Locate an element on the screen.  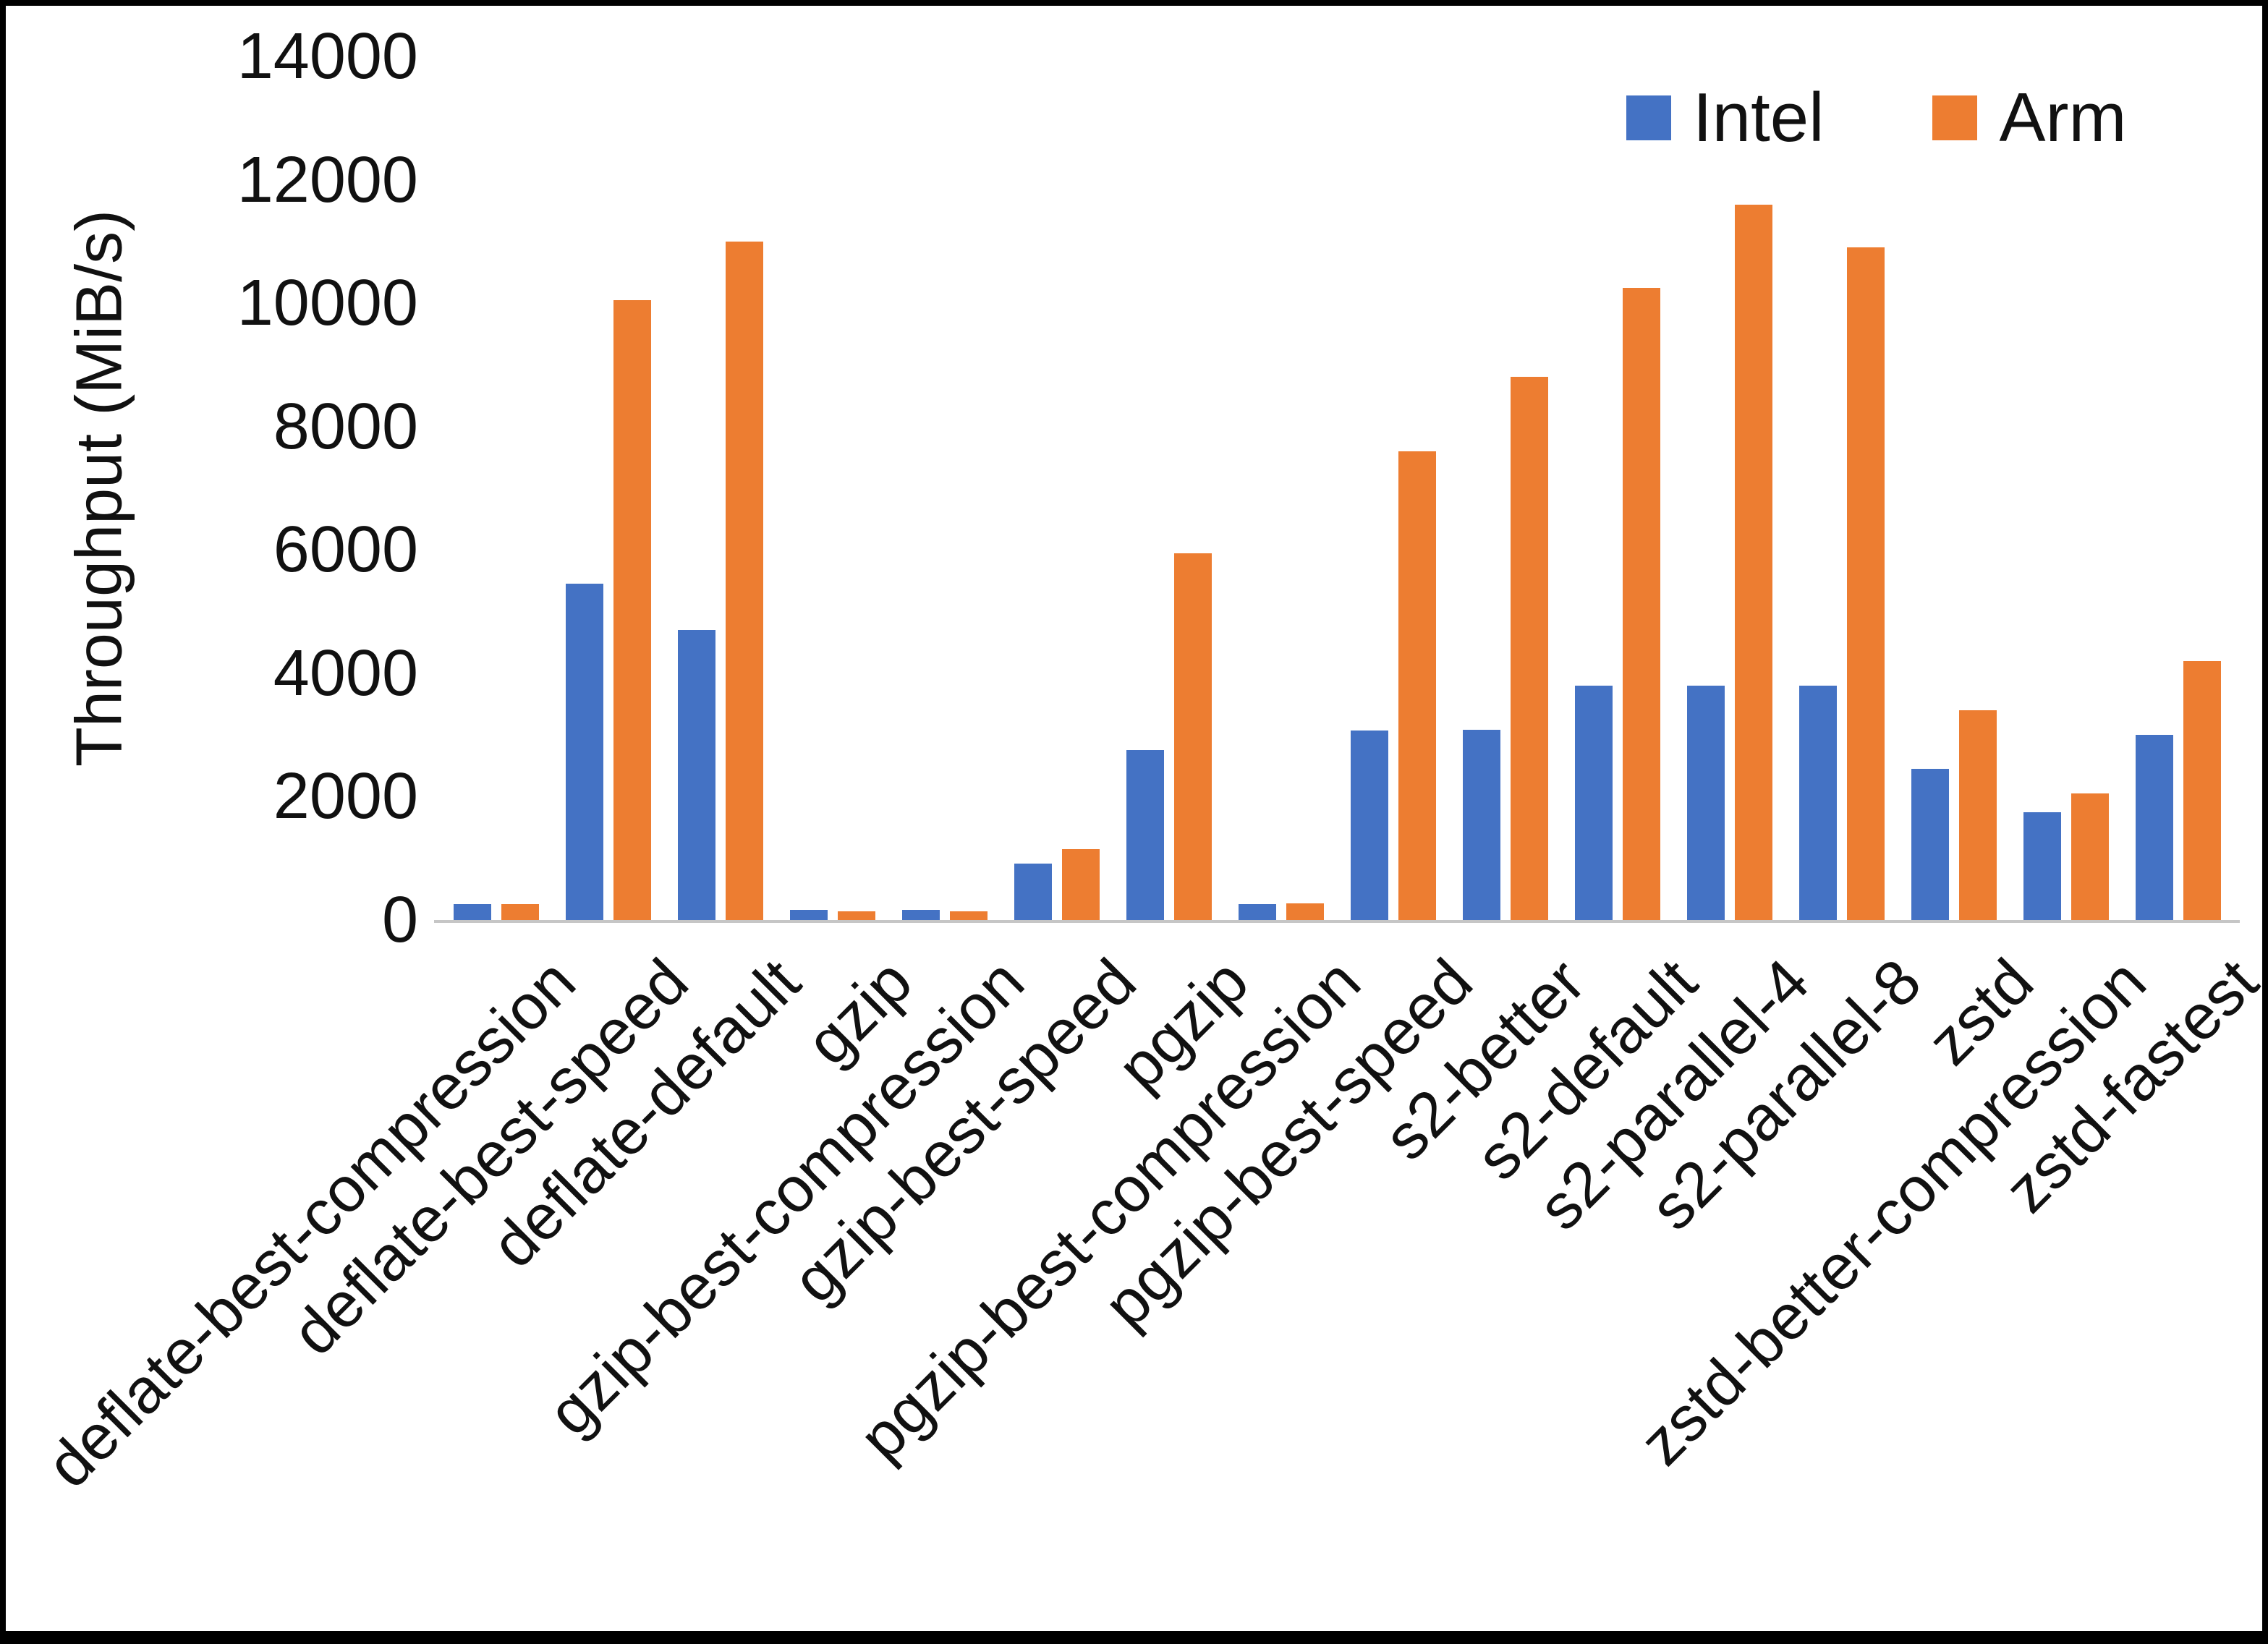
legend-swatch-arm is located at coordinates (1955, 117).